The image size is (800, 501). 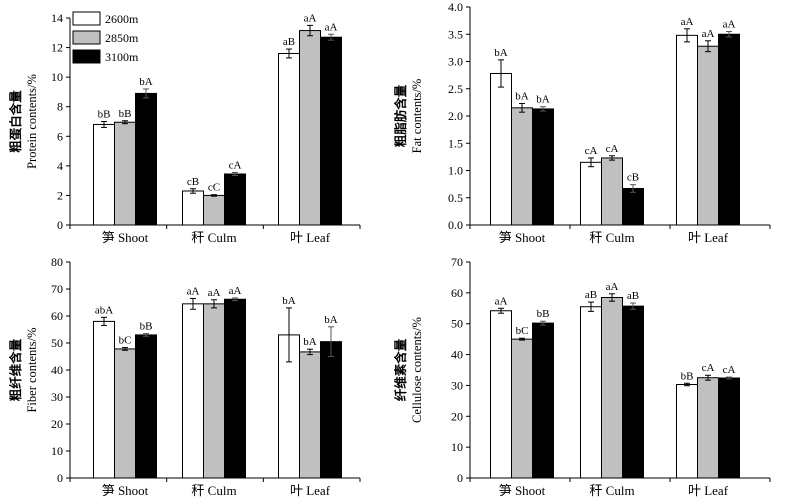 I want to click on y-axis-label-cn: 粗纤维含量, so click(x=15, y=369).